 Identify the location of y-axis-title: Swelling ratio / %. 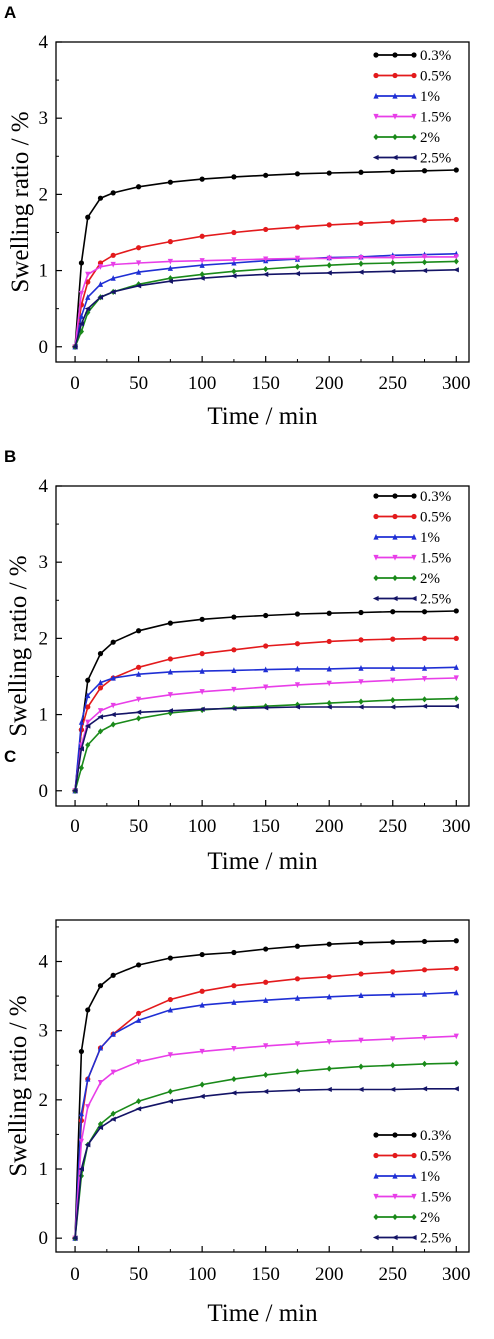
(20, 201).